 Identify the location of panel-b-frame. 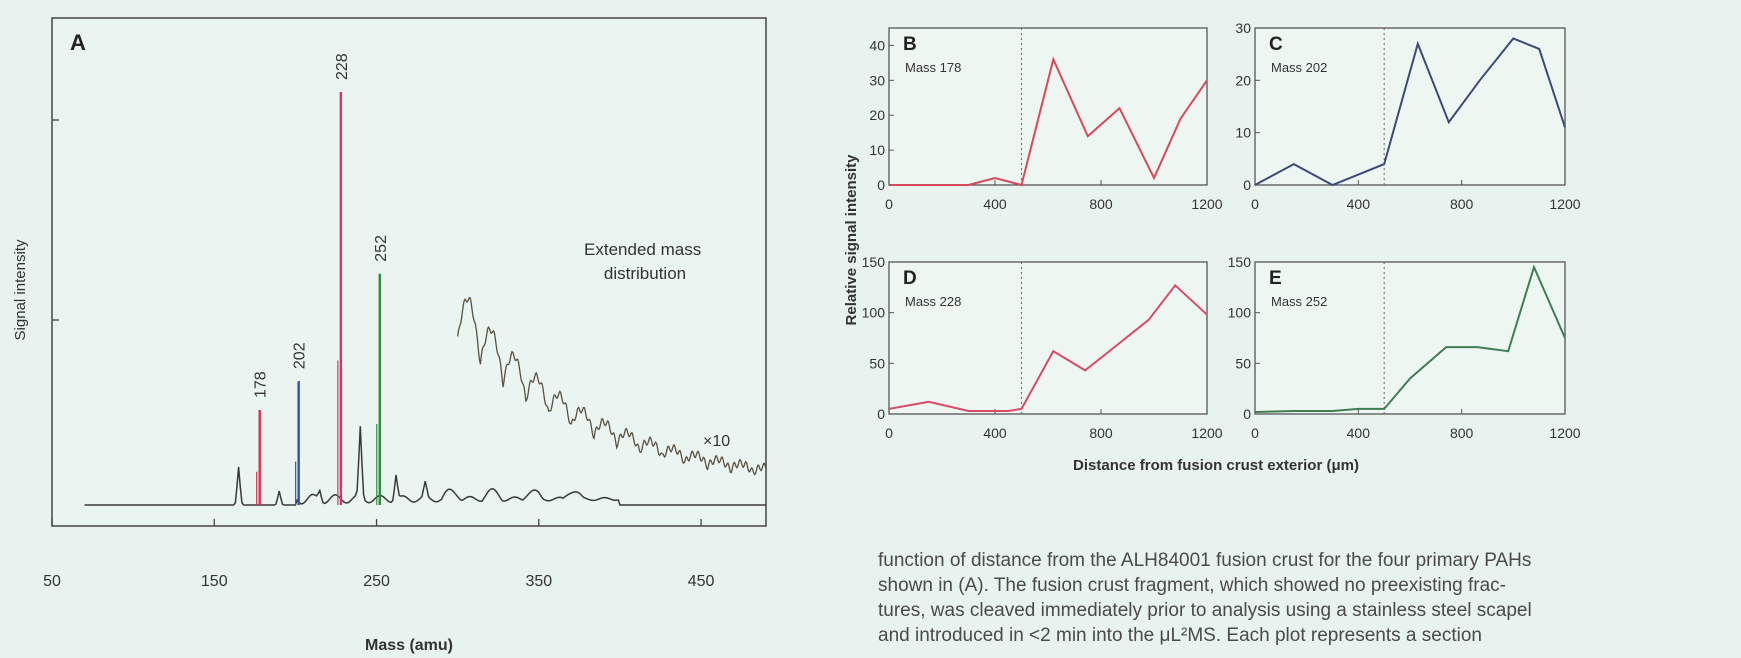
(1048, 106).